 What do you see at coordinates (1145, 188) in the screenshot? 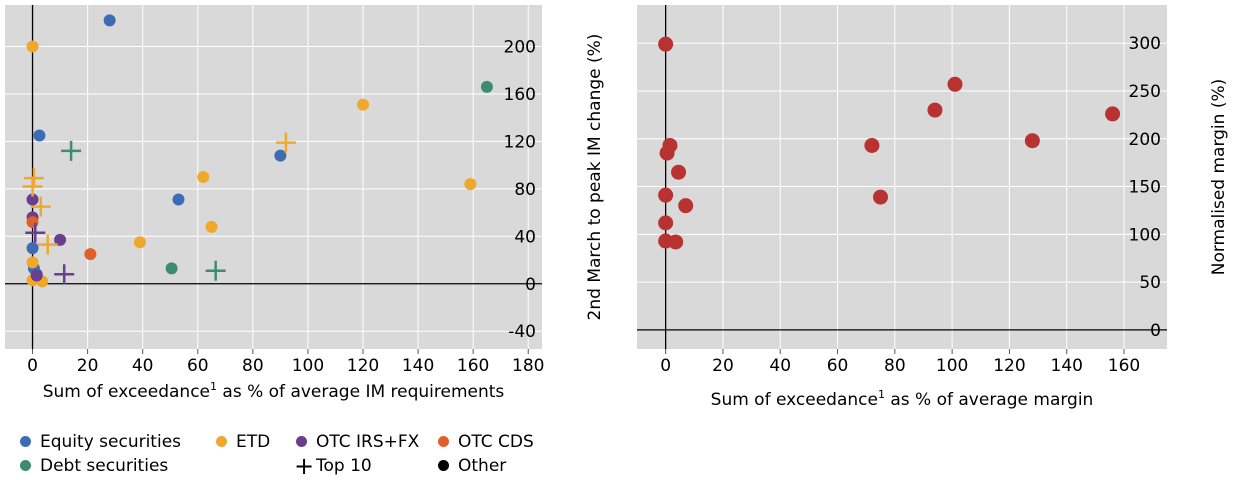
I see `y-tick-label: 150` at bounding box center [1145, 188].